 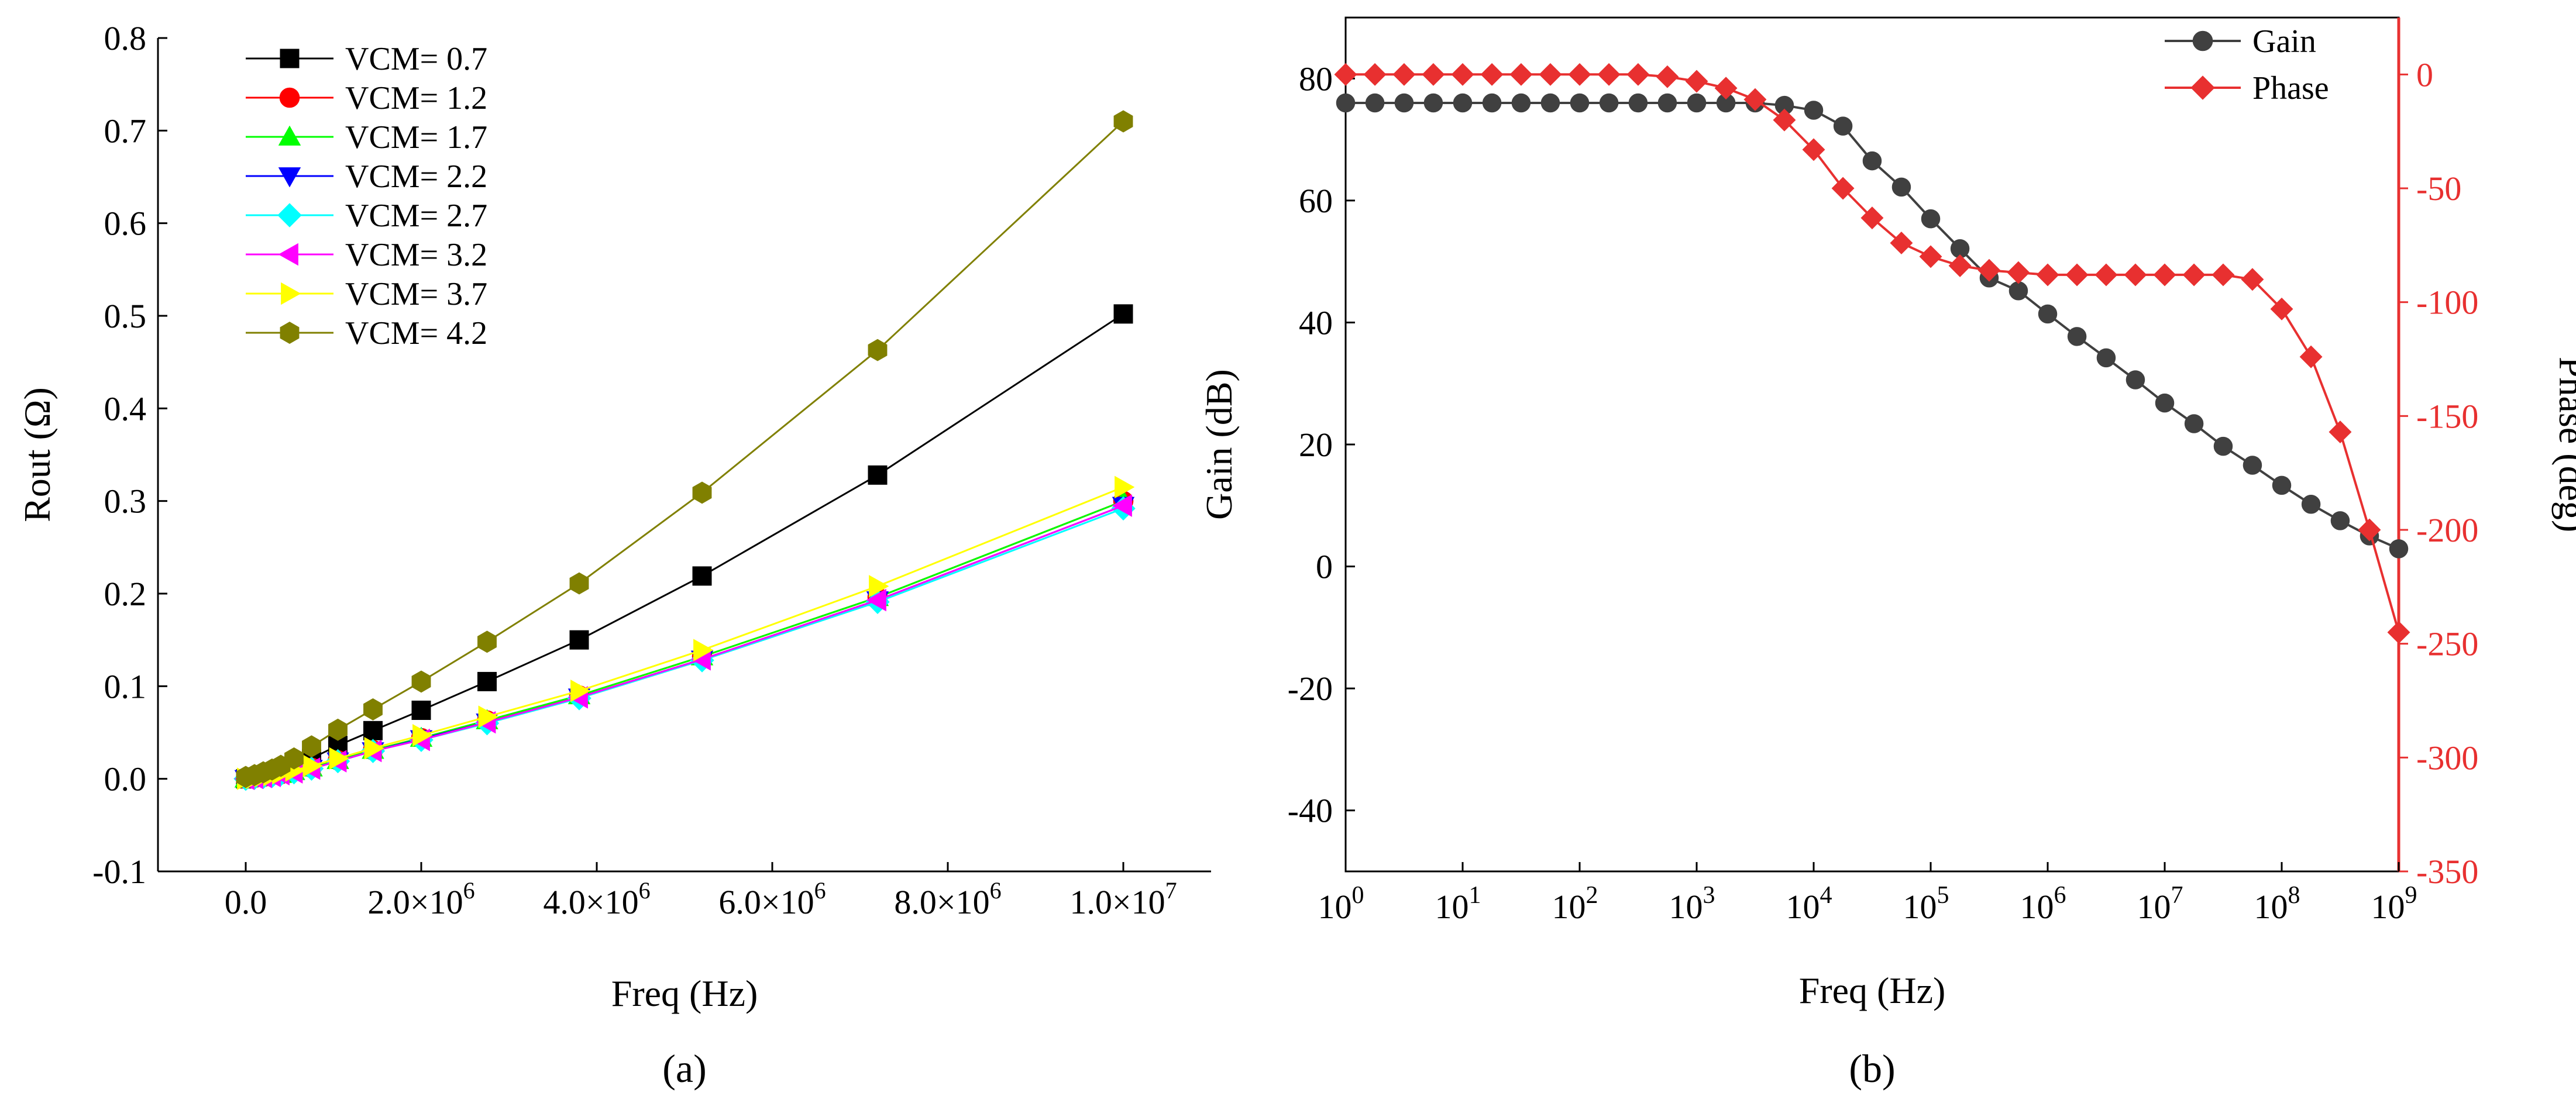 What do you see at coordinates (367, 255) in the screenshot?
I see `legend-entry: VCM= 3.2` at bounding box center [367, 255].